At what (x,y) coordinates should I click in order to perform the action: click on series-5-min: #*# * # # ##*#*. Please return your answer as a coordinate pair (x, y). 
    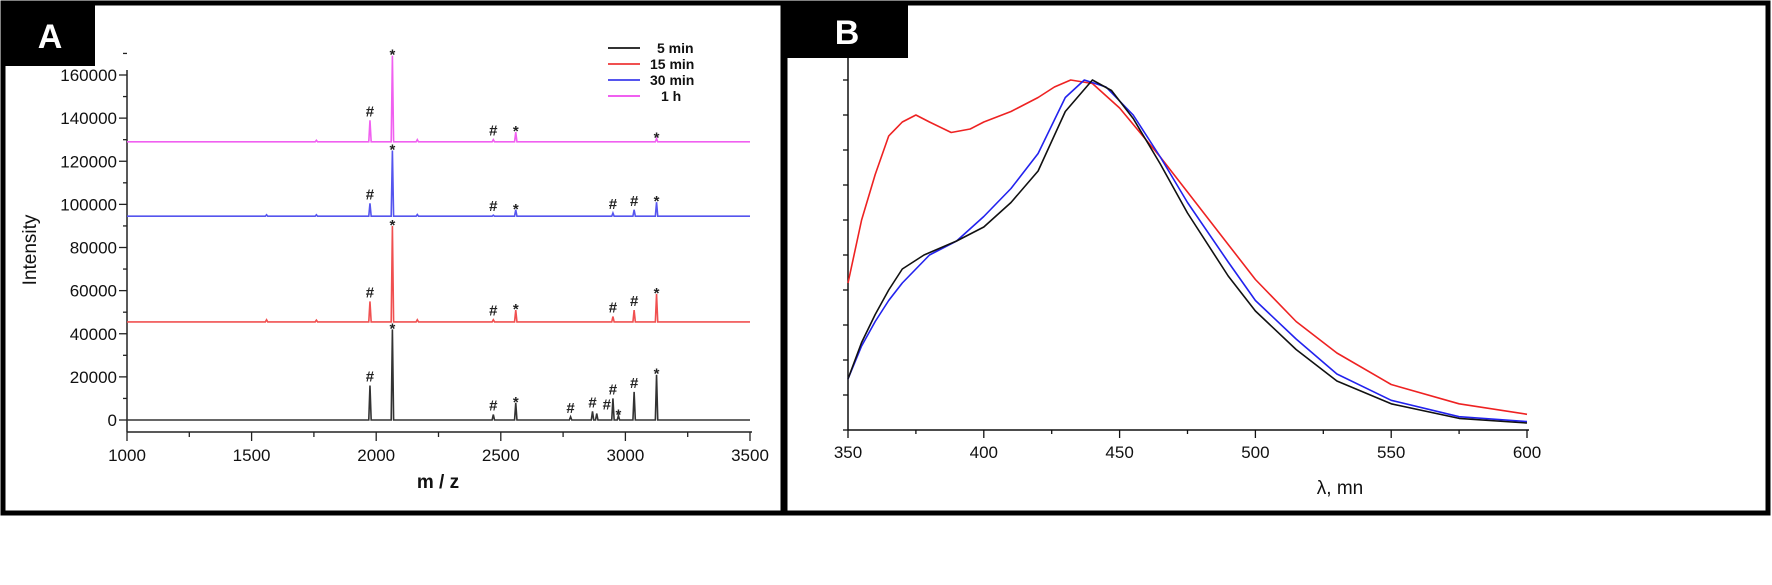
    Looking at the image, I should click on (438, 372).